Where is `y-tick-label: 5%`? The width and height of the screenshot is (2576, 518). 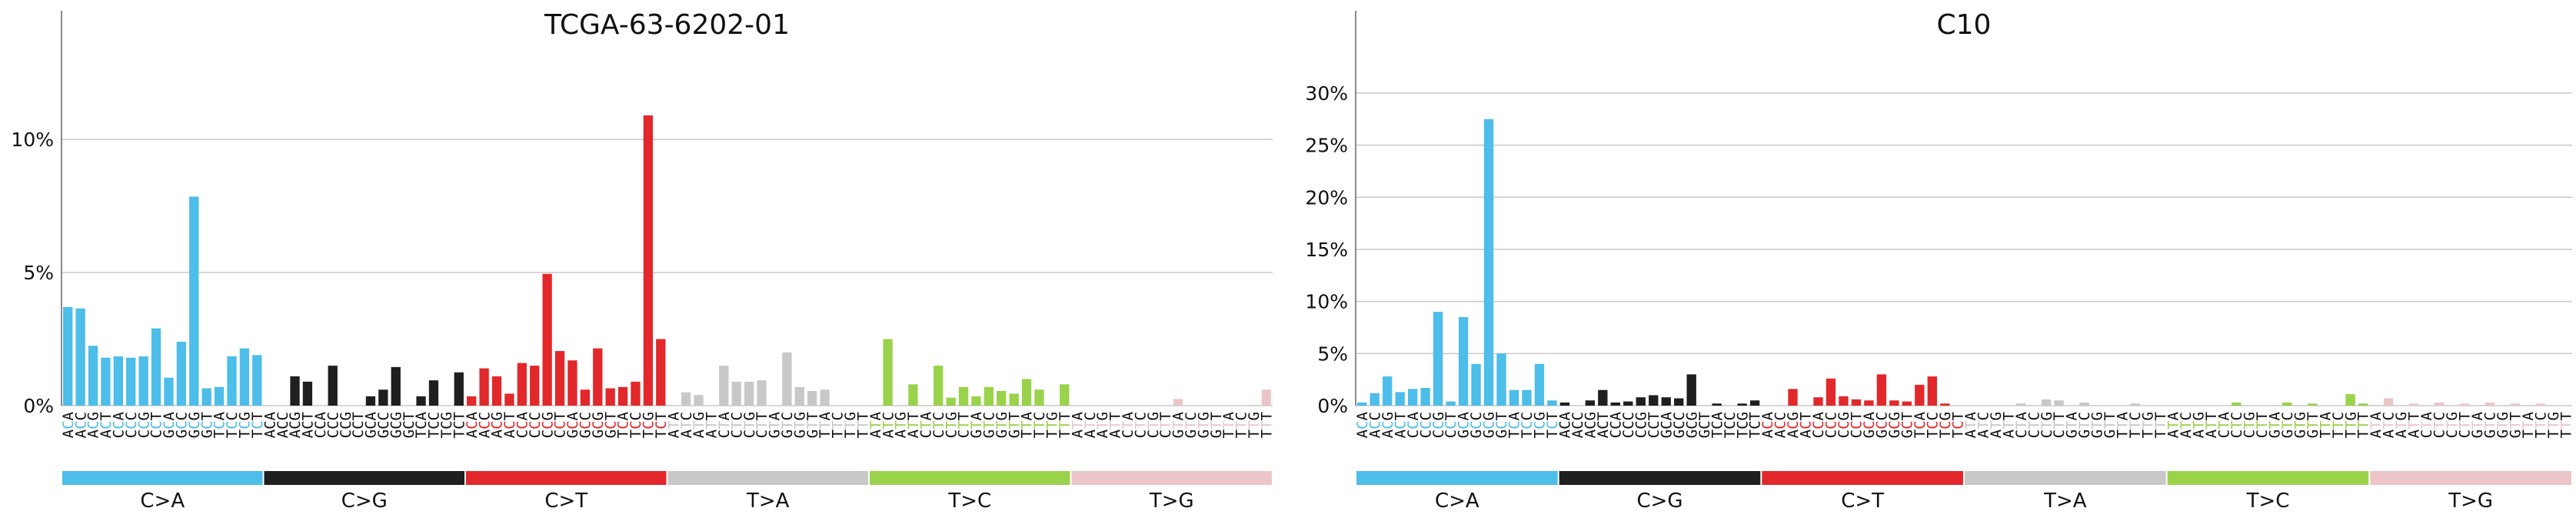
y-tick-label: 5% is located at coordinates (38, 273).